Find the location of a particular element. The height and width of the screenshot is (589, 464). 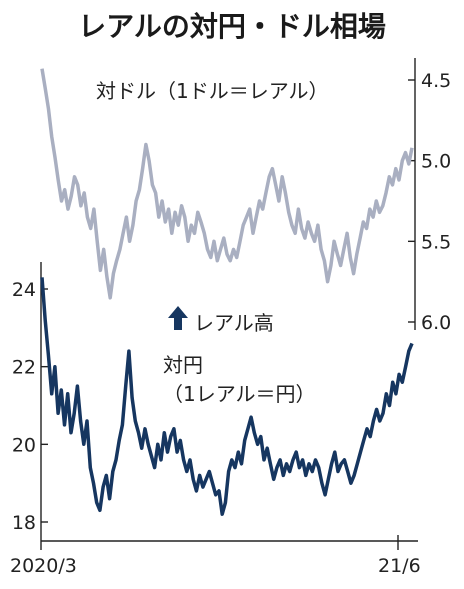

jpy-series-label-line2: （1レアル＝円） is located at coordinates (239, 394).